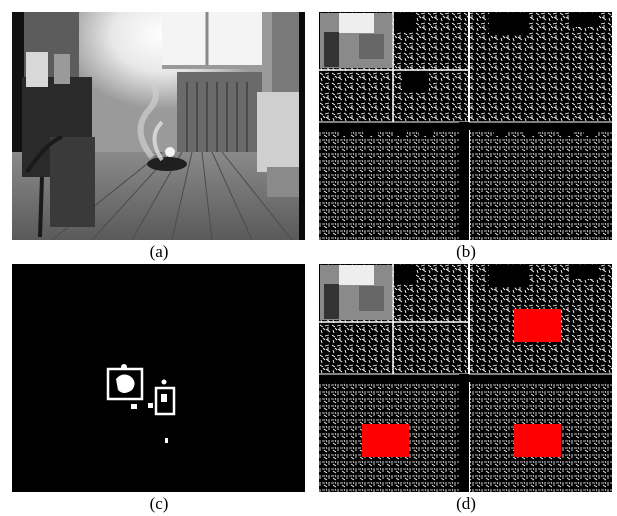  I want to click on panel-d-caption: (d), so click(466, 503).